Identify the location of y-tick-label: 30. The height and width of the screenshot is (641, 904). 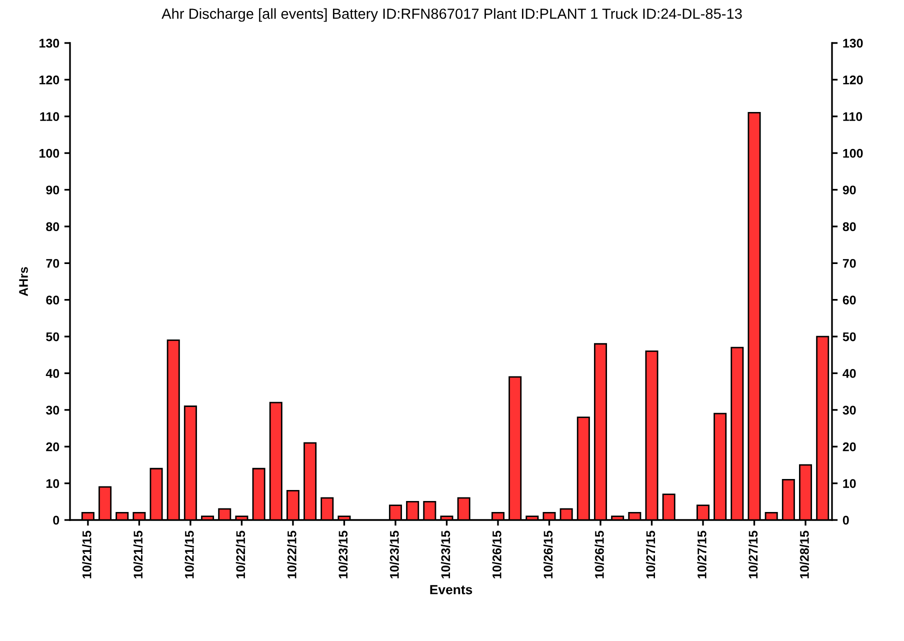
(53, 410).